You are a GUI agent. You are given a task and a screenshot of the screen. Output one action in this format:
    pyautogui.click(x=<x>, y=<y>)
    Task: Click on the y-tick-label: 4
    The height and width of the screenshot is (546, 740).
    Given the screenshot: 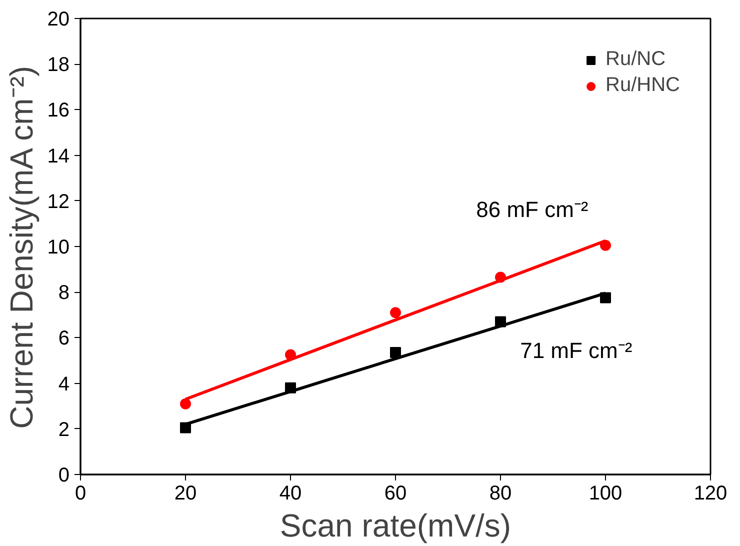 What is the action you would take?
    pyautogui.click(x=64, y=384)
    